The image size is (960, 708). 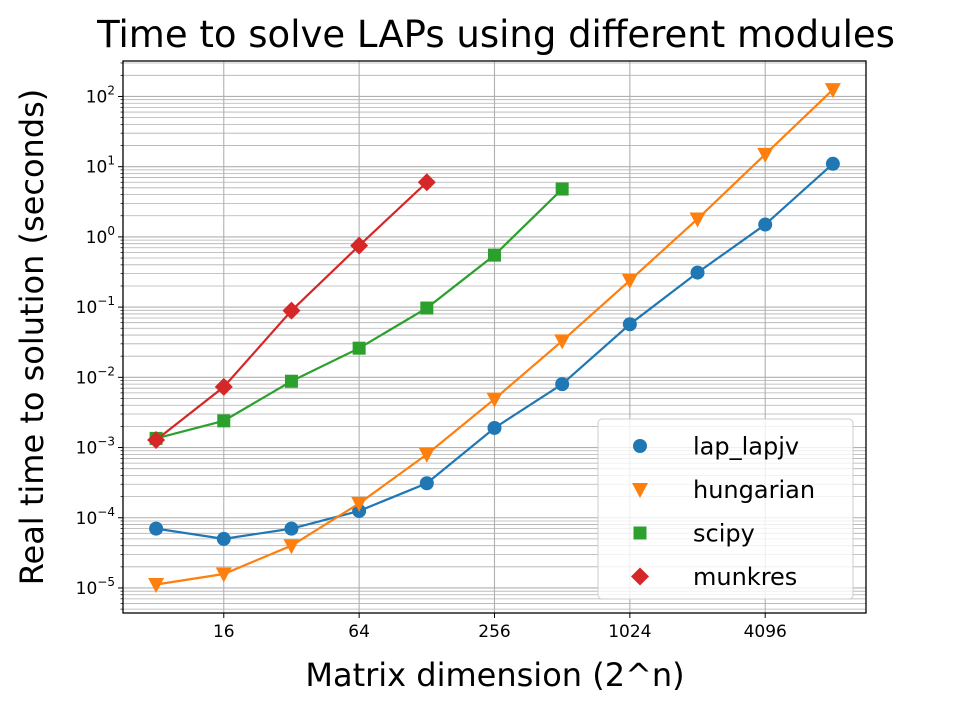 I want to click on y-tick-label: 10¹, so click(x=100, y=166).